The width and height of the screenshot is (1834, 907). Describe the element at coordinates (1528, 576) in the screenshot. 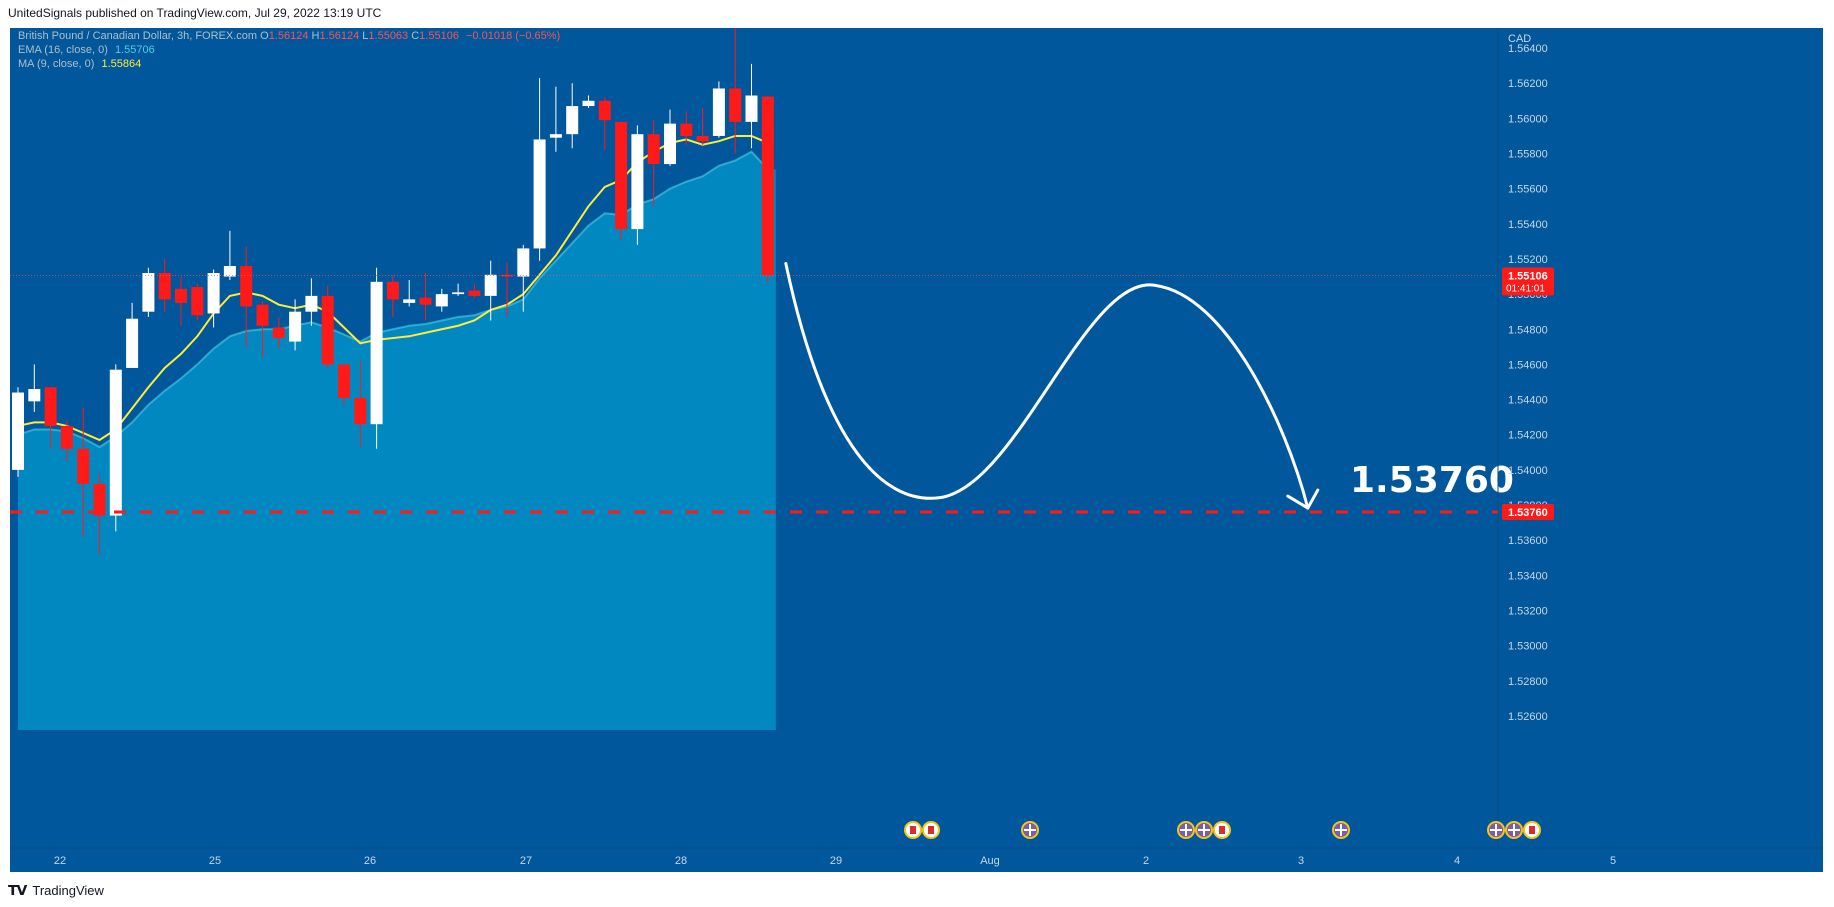

I see `price-tick-label: 1.53400` at that location.